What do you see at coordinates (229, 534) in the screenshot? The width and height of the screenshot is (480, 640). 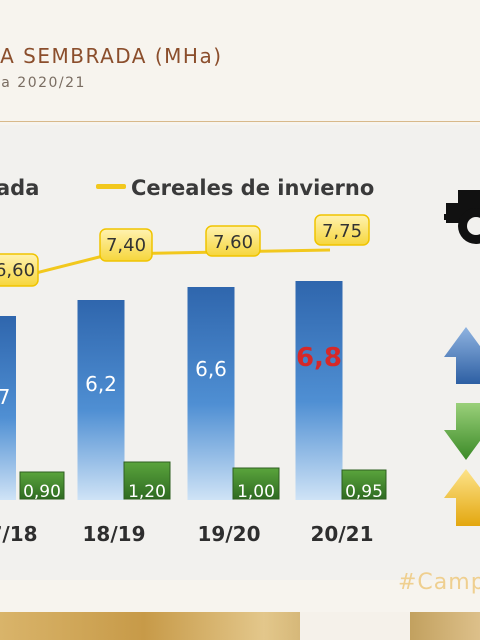 I see `category-tick-label: 19/20` at bounding box center [229, 534].